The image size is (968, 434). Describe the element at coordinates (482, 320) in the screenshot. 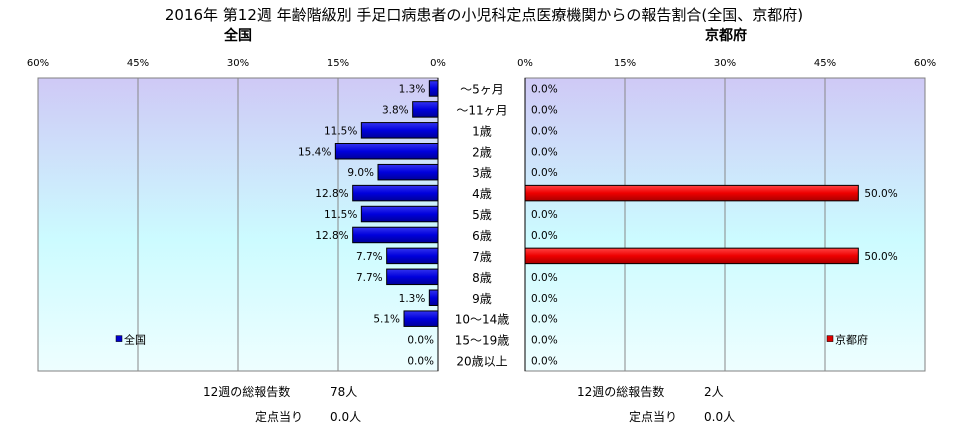

I see `category-label: 10～14歳` at that location.